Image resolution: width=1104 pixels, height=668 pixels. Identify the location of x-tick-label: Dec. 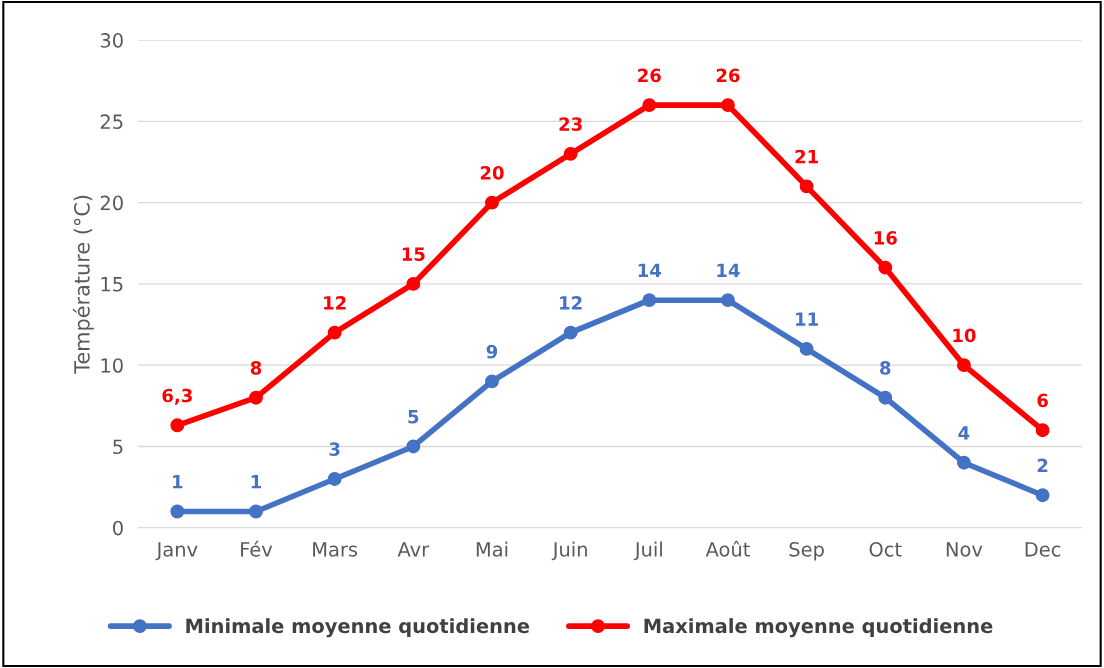
(1043, 549).